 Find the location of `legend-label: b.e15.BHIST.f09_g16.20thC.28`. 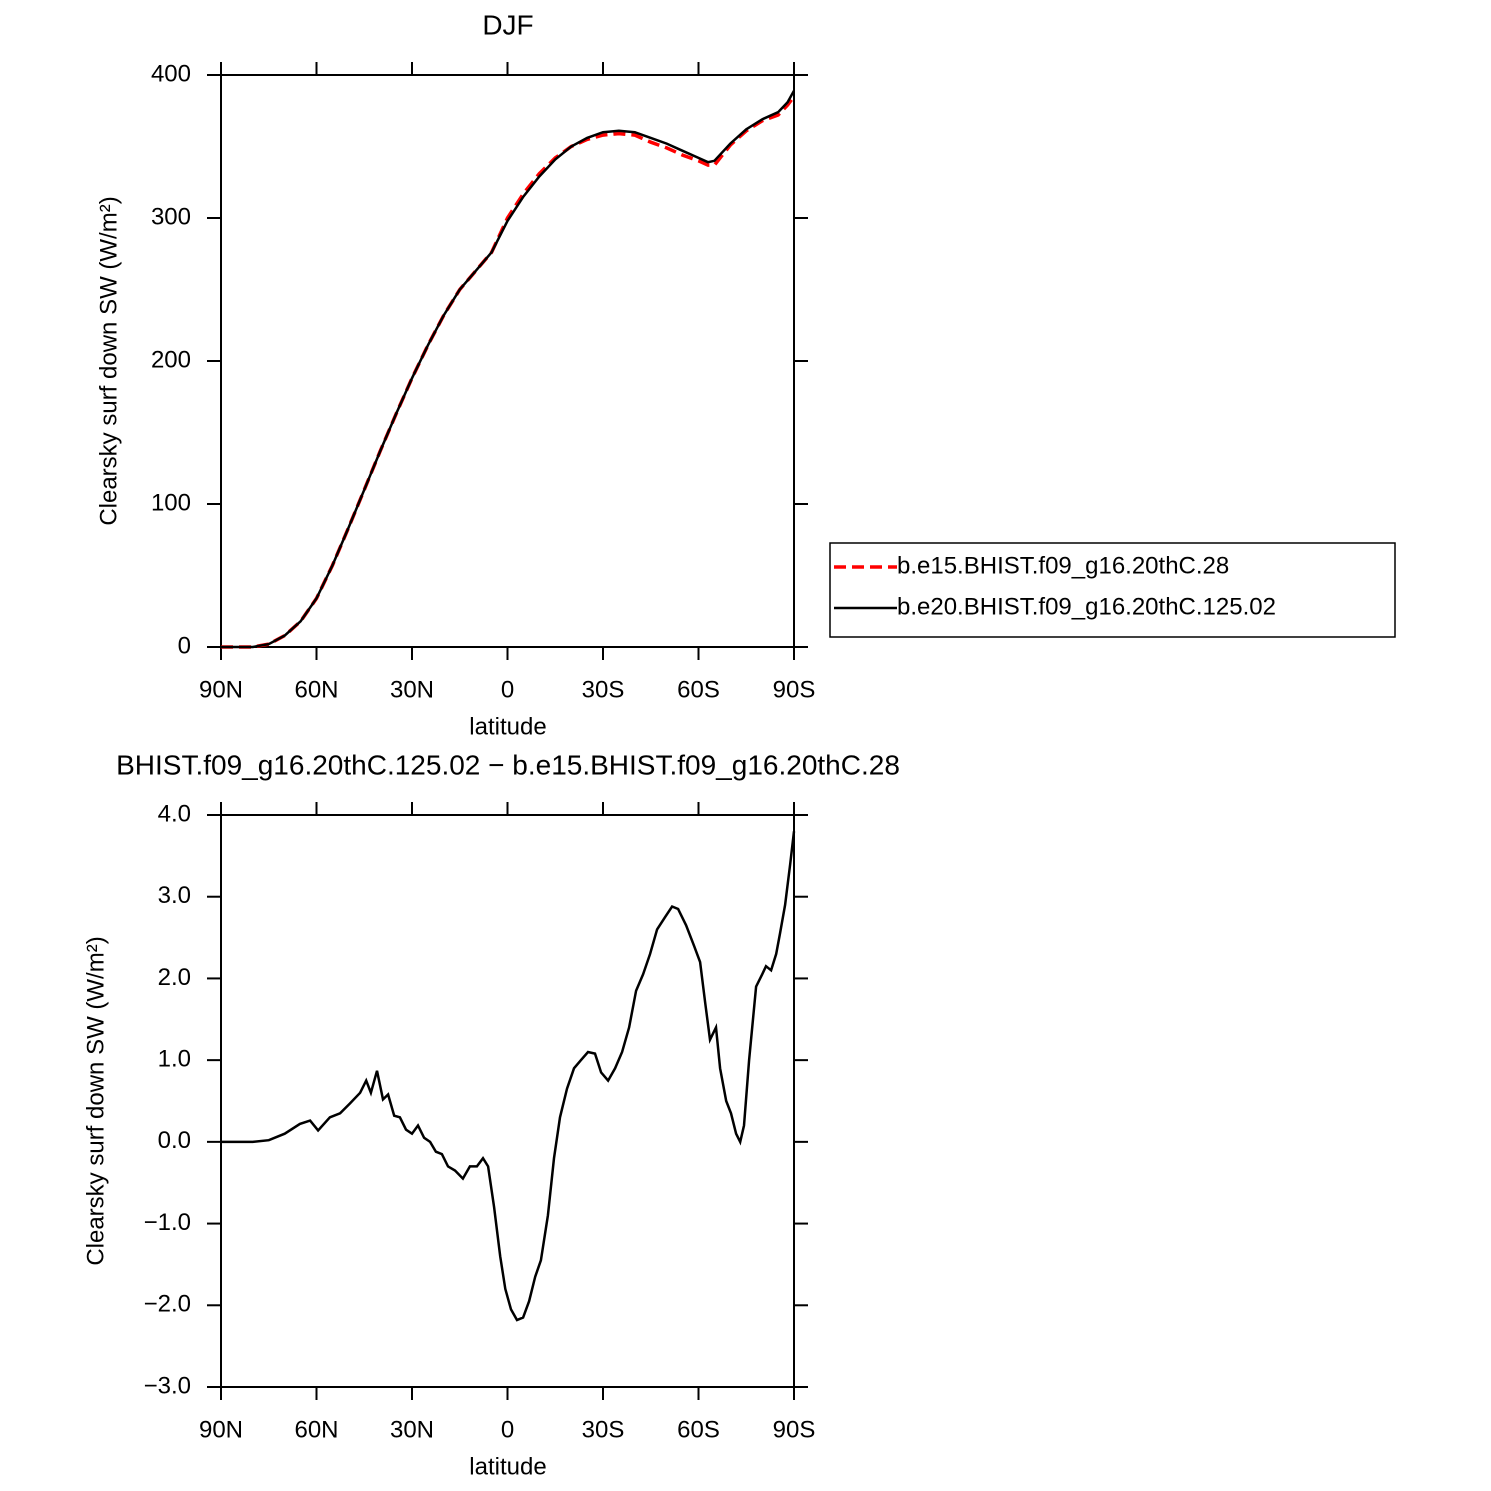

legend-label: b.e15.BHIST.f09_g16.20thC.28 is located at coordinates (1063, 565).